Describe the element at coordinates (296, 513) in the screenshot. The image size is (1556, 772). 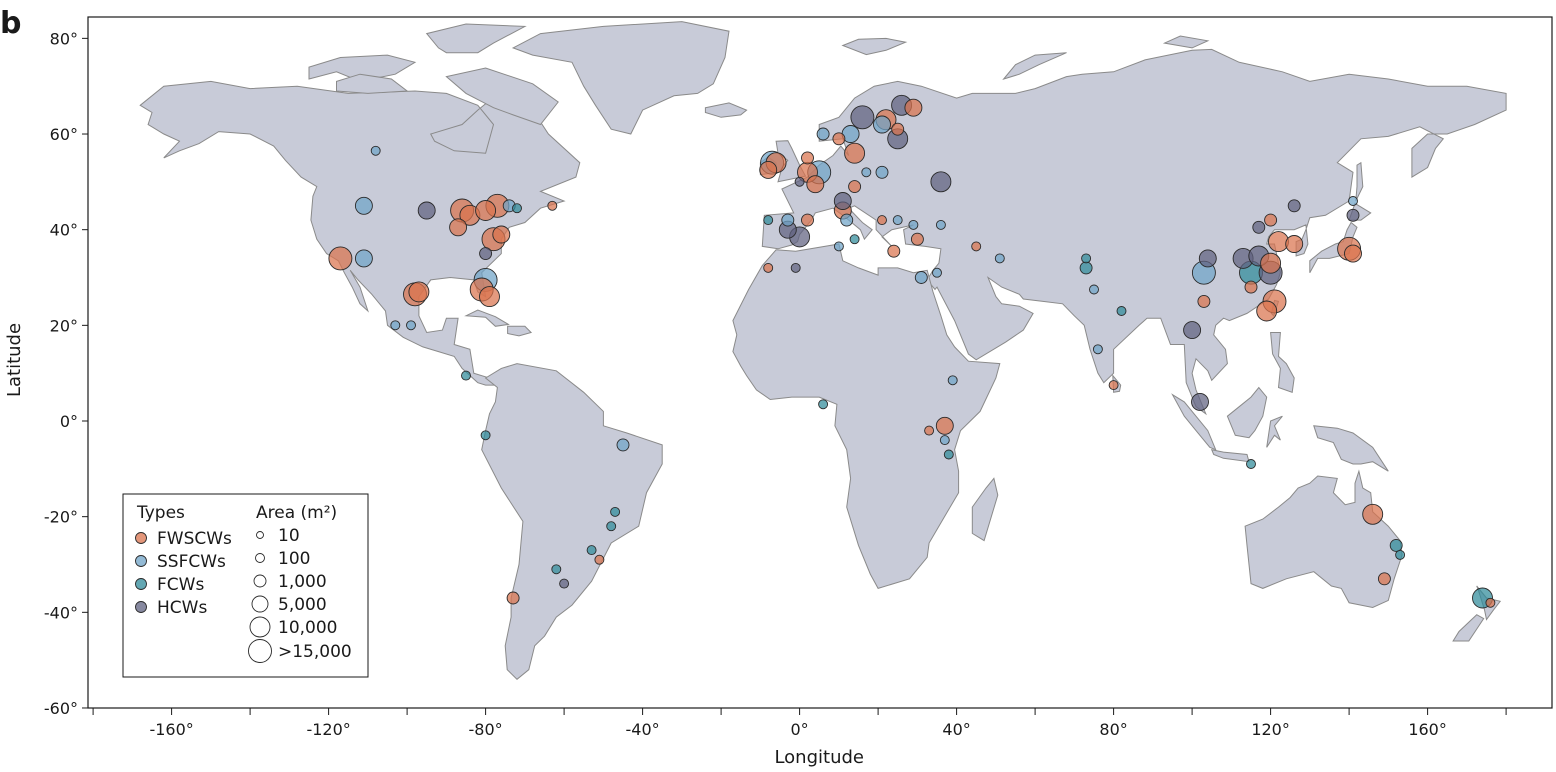
I see `legend-area-title: Area (m²)` at that location.